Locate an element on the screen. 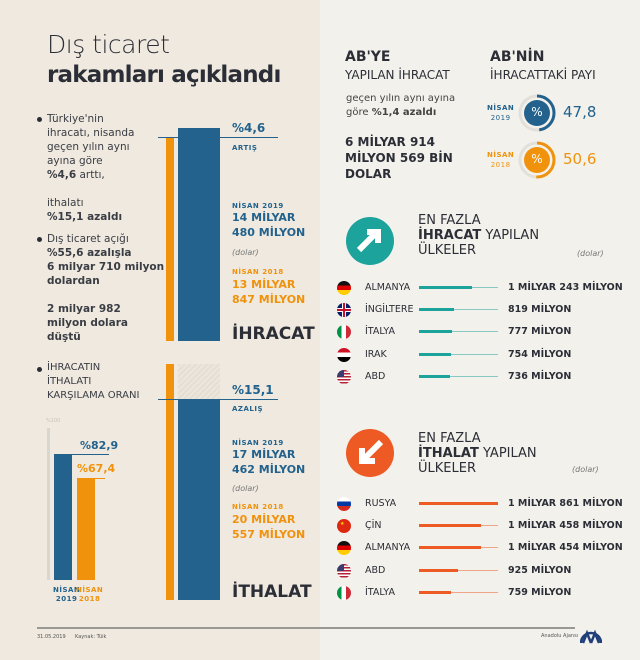  country-row: ★ ÇİN 1 MİLYAR 458 MİLYON is located at coordinates (487, 526).